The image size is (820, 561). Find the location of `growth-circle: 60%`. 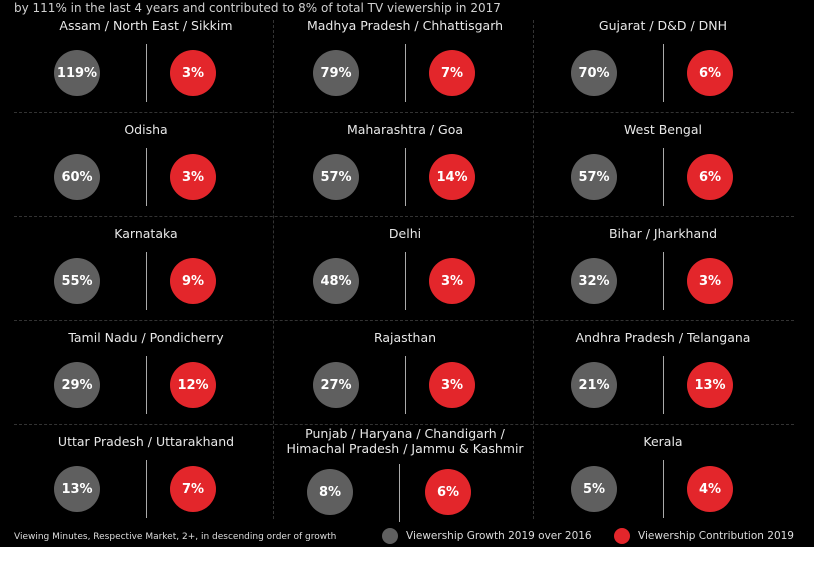

growth-circle: 60% is located at coordinates (77, 177).